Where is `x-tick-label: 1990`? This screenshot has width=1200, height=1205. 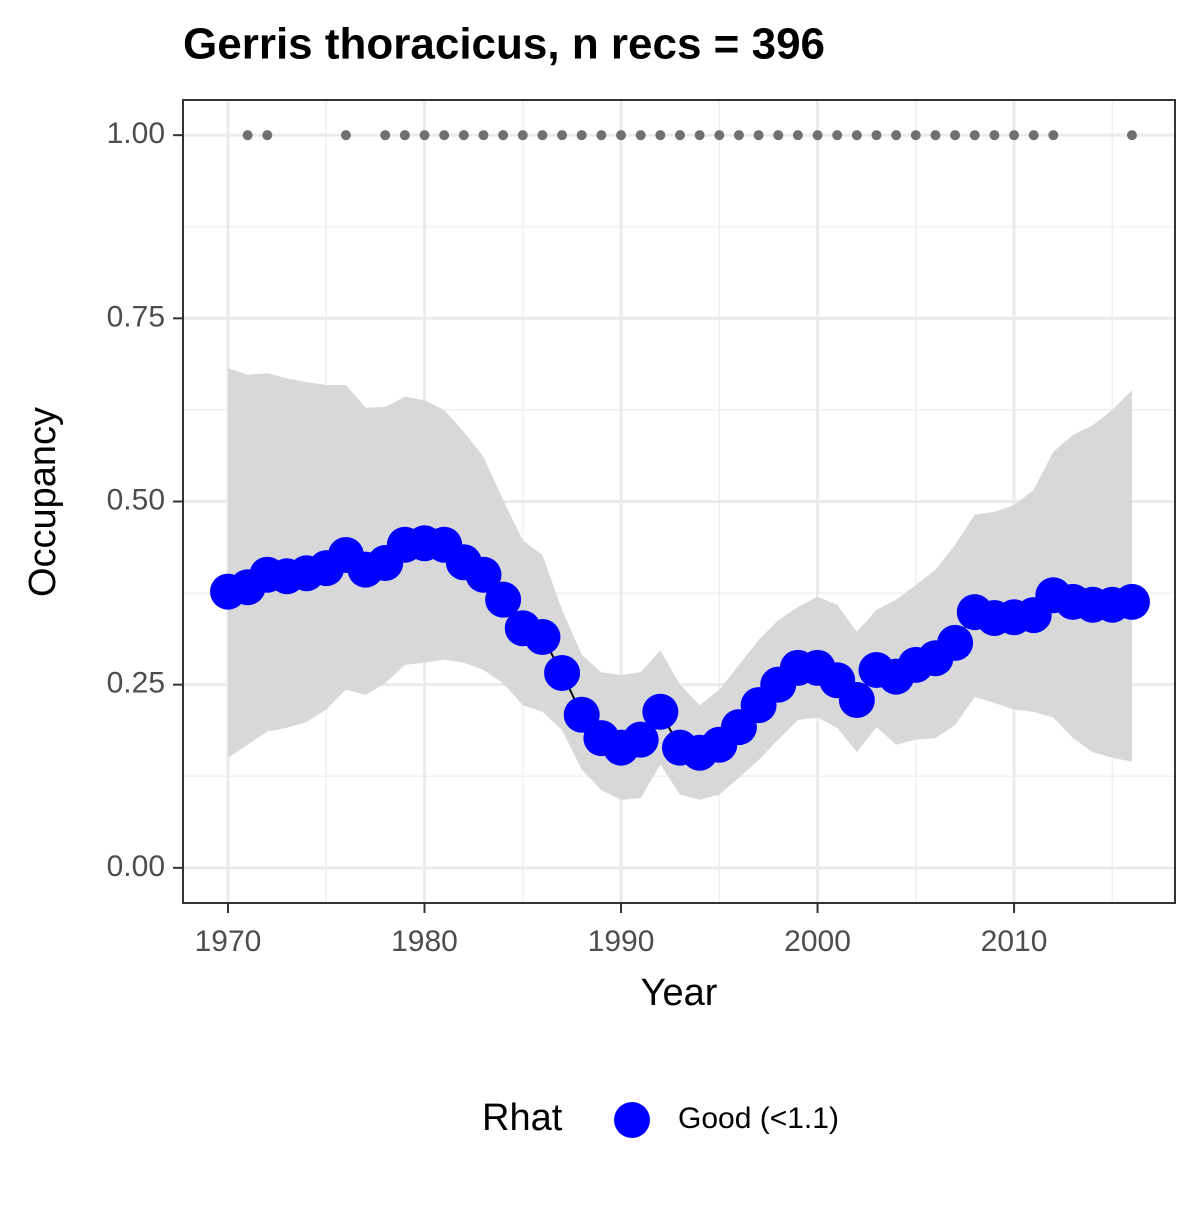 x-tick-label: 1990 is located at coordinates (621, 941).